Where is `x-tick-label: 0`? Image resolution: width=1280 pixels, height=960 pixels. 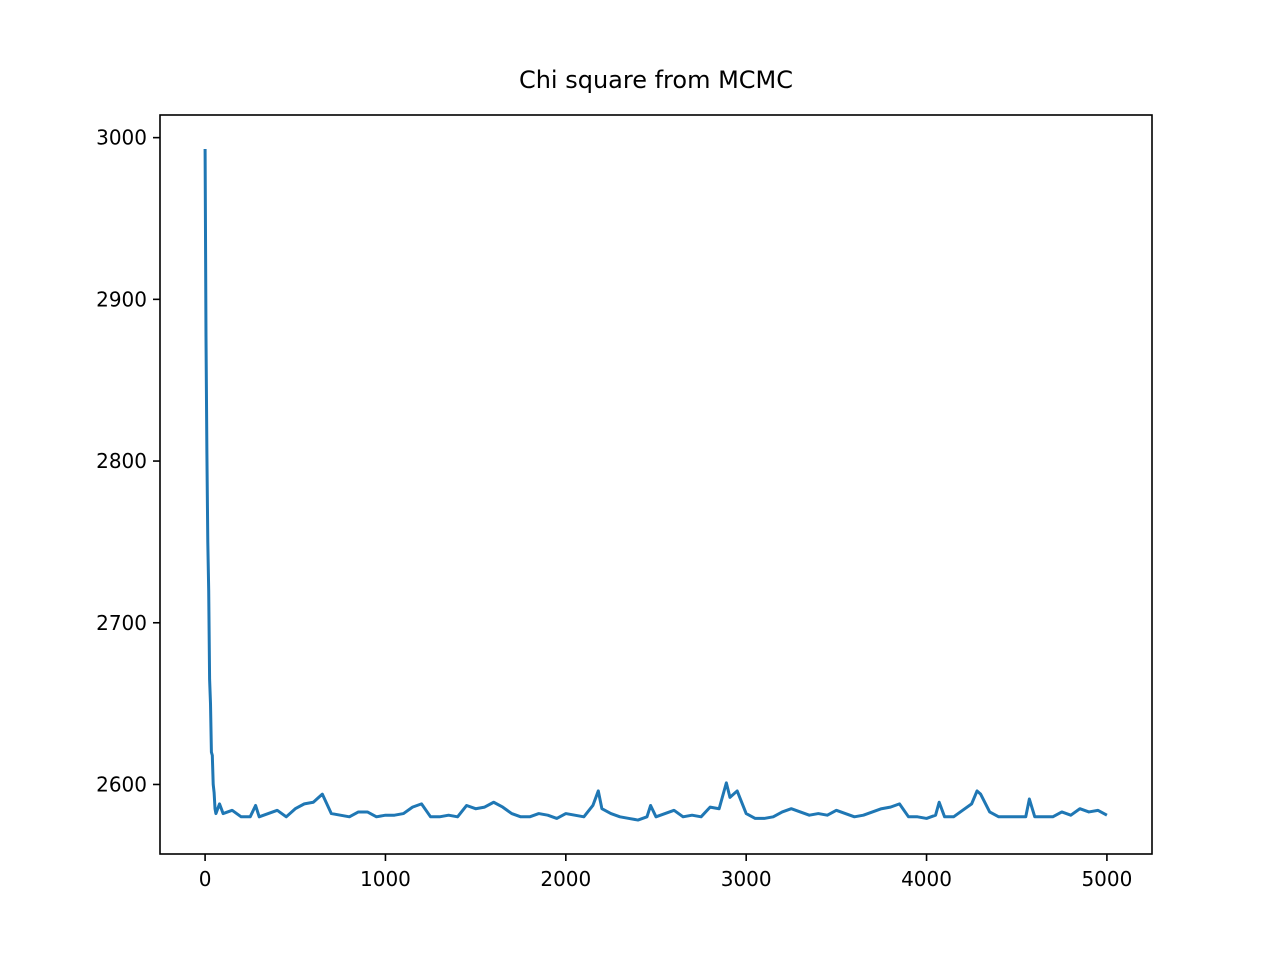
x-tick-label: 0 is located at coordinates (205, 879).